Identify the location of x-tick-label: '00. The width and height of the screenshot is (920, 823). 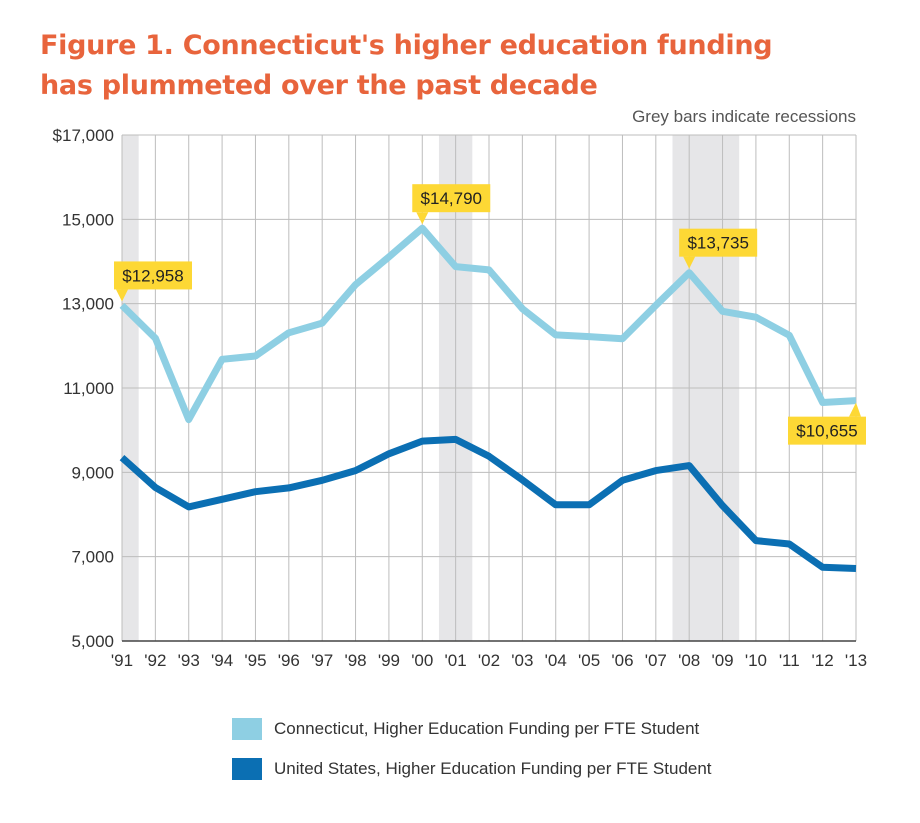
(422, 660).